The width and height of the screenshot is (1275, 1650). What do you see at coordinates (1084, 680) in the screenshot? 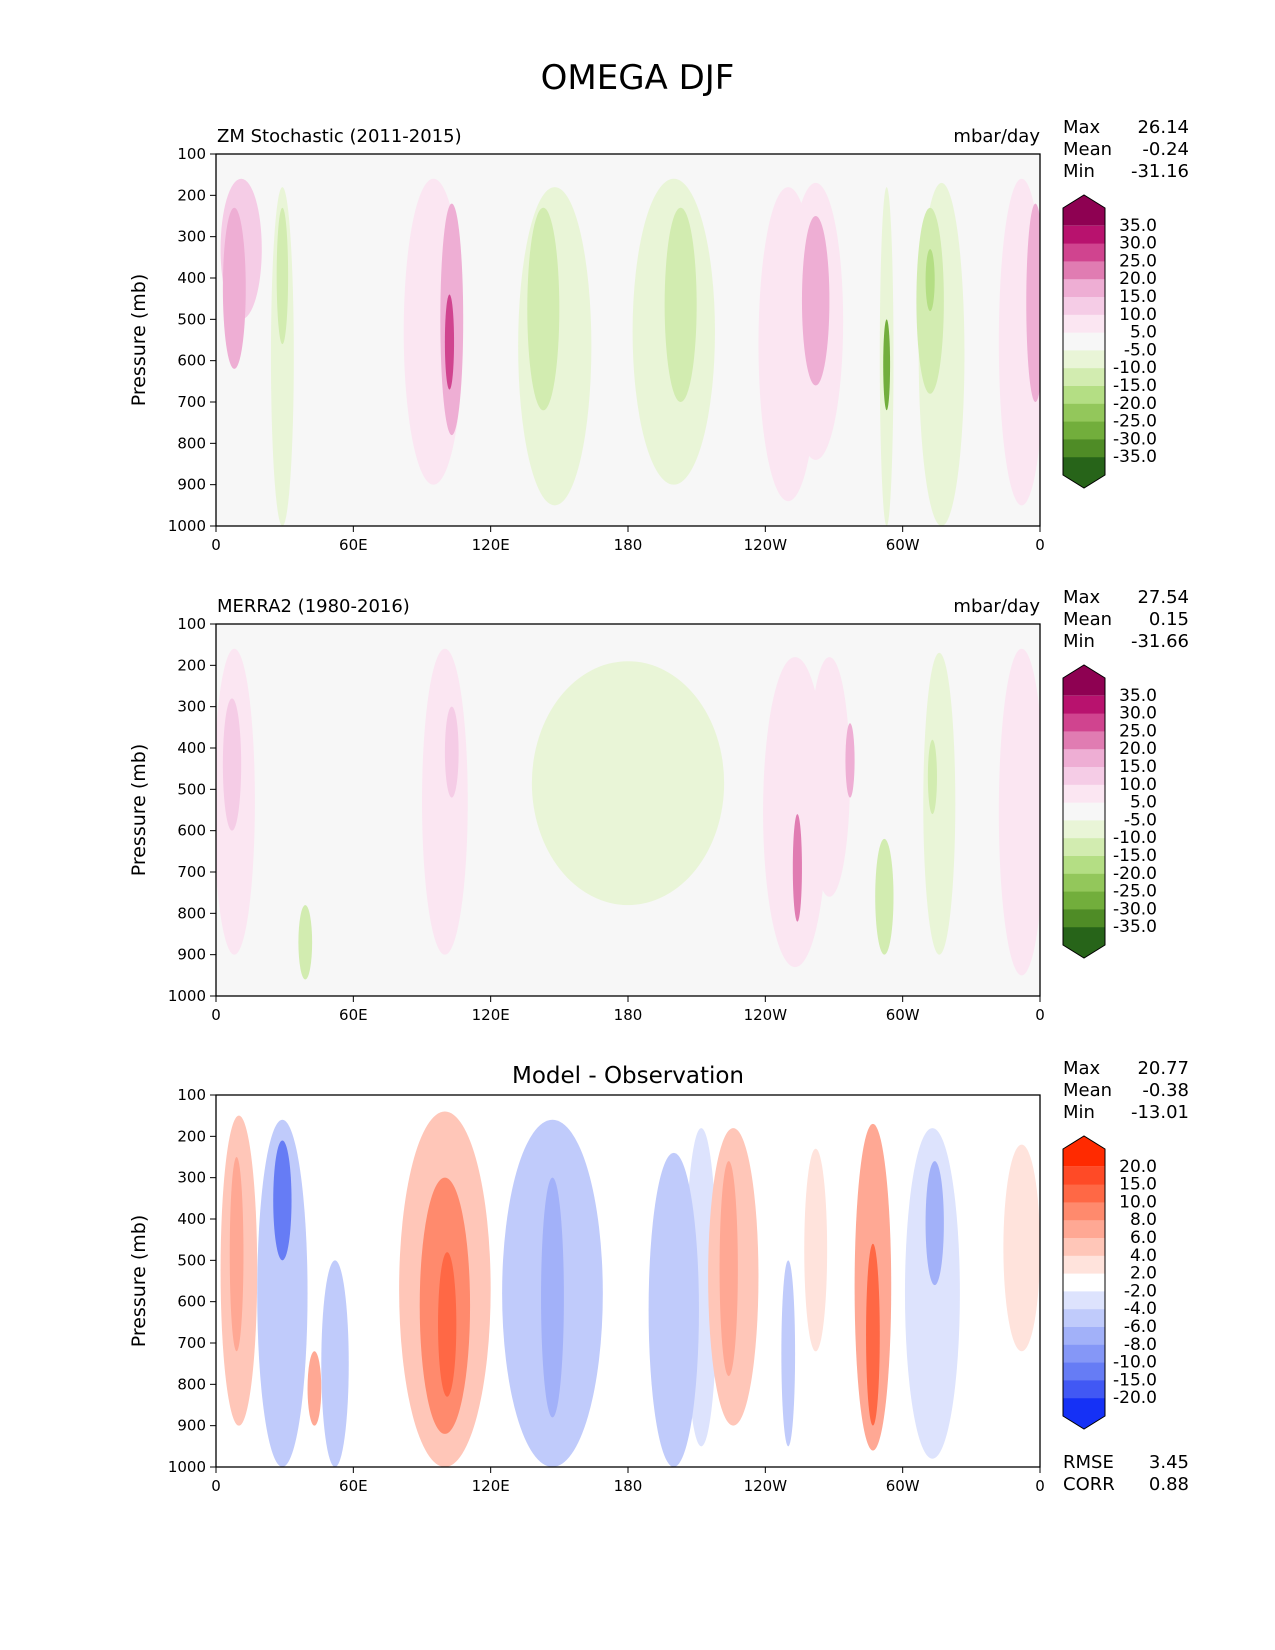
I see `colorbar-extend-top` at bounding box center [1084, 680].